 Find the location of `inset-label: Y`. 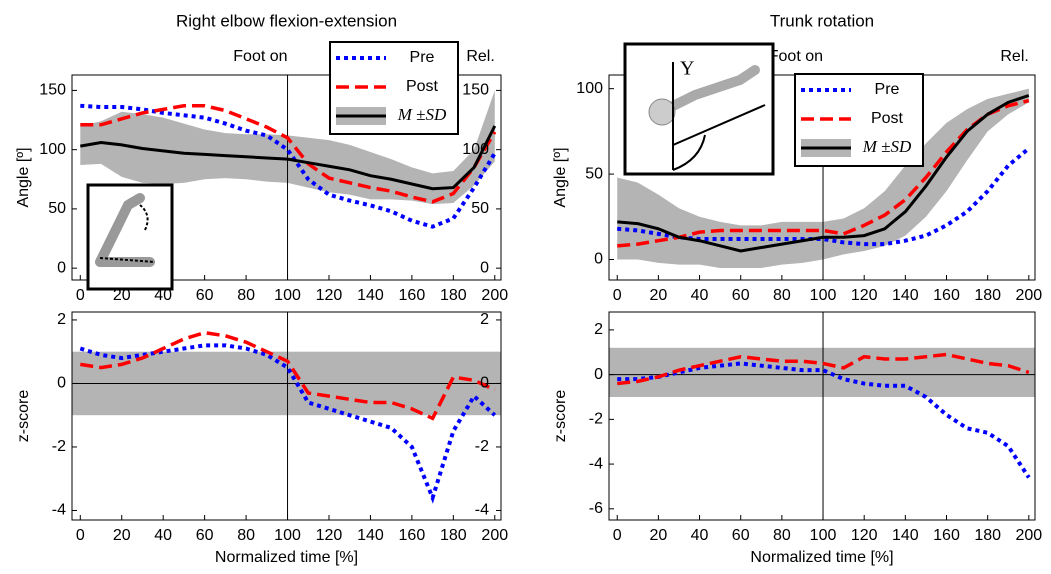

inset-label: Y is located at coordinates (687, 69).